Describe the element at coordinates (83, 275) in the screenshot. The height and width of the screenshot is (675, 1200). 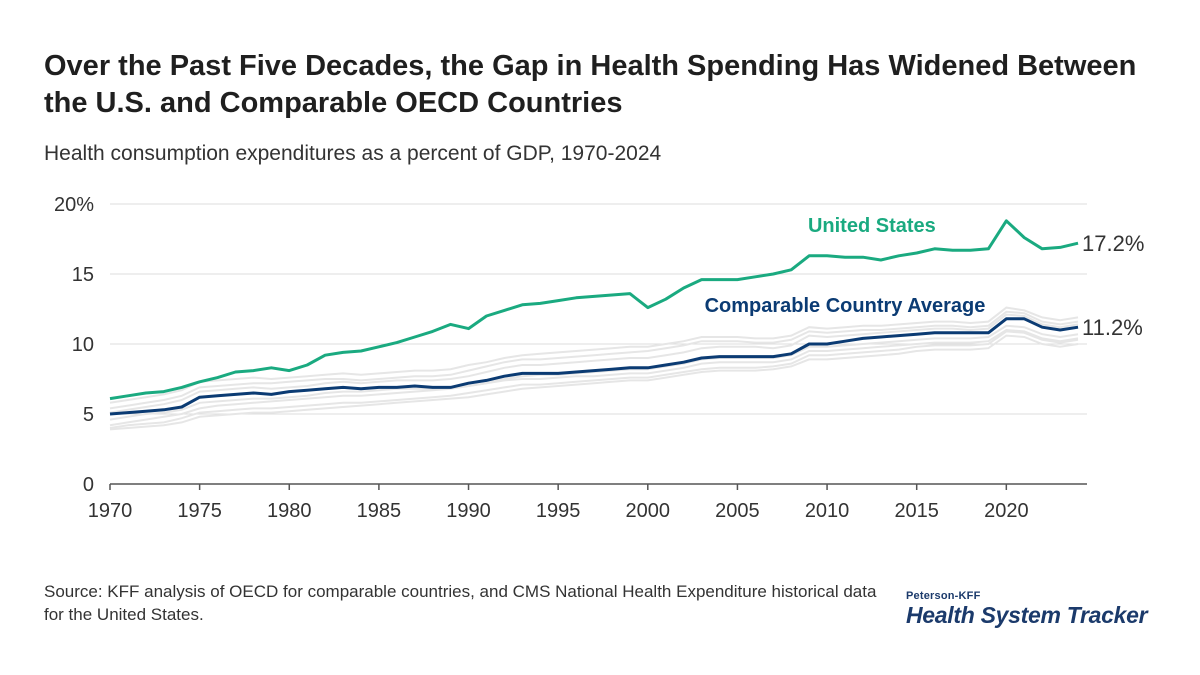
I see `y-tick-label: 15` at that location.